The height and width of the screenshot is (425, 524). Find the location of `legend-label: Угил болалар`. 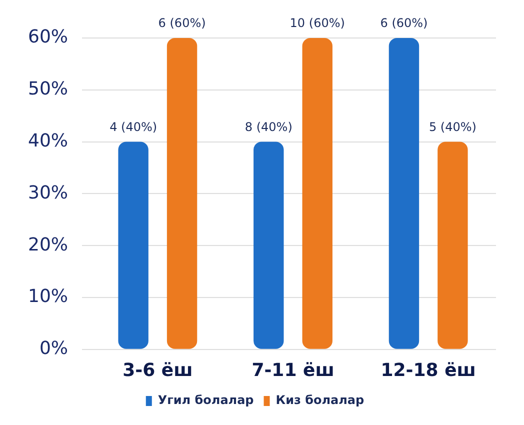

legend-label: Угил болалар is located at coordinates (206, 400).